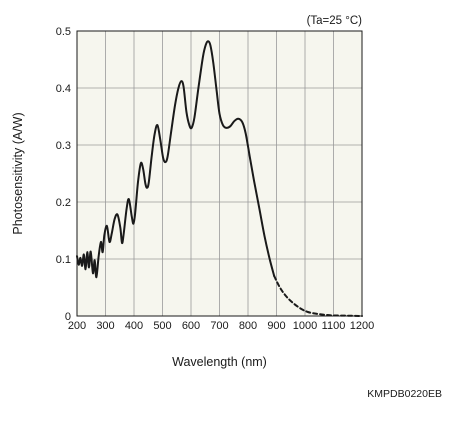 The height and width of the screenshot is (426, 456). I want to click on x-tick-label: 300, so click(105, 326).